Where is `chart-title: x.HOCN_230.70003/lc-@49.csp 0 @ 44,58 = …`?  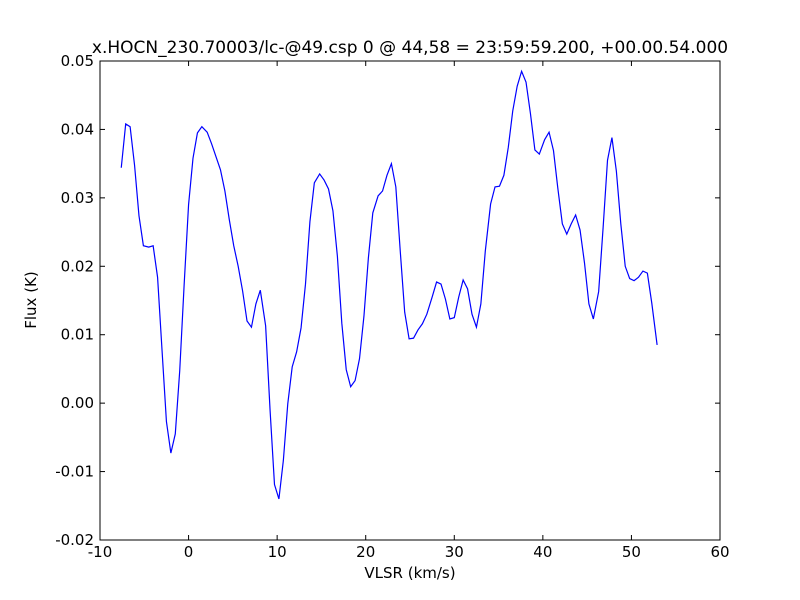
chart-title: x.HOCN_230.70003/lc-@49.csp 0 @ 44,58 = … is located at coordinates (410, 48).